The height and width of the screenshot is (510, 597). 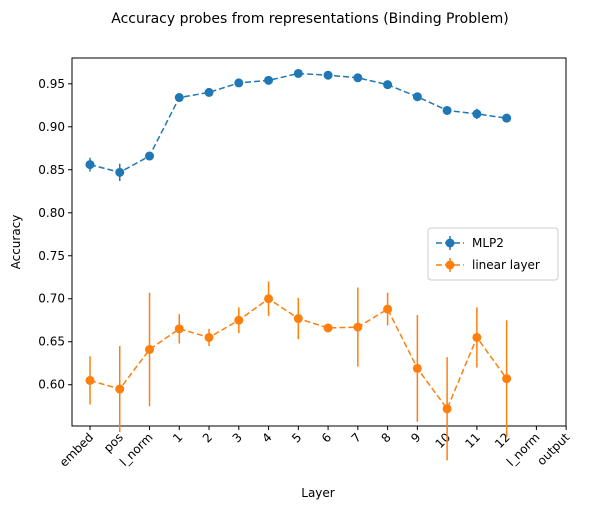 I want to click on y-tick-label: 0.95, so click(x=51, y=84).